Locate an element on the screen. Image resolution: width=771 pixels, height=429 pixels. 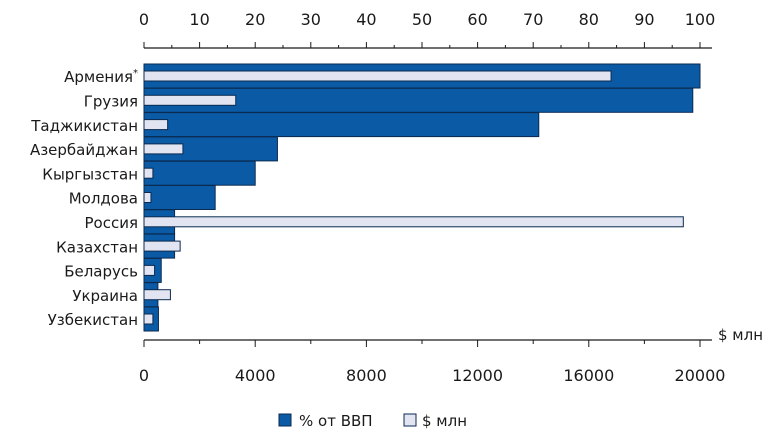
bottom-axis-unit-label: $ млн is located at coordinates (740, 335).